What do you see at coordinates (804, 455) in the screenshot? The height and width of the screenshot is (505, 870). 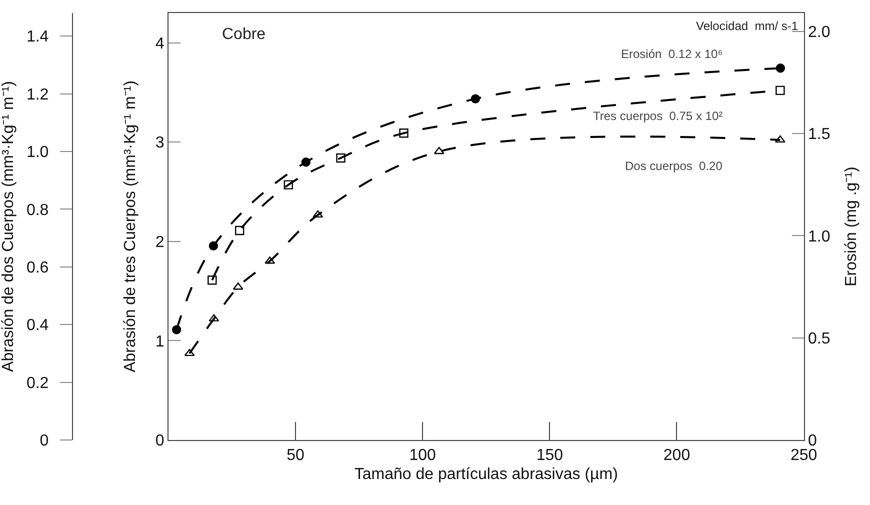 I see `x-tick-label: 250` at bounding box center [804, 455].